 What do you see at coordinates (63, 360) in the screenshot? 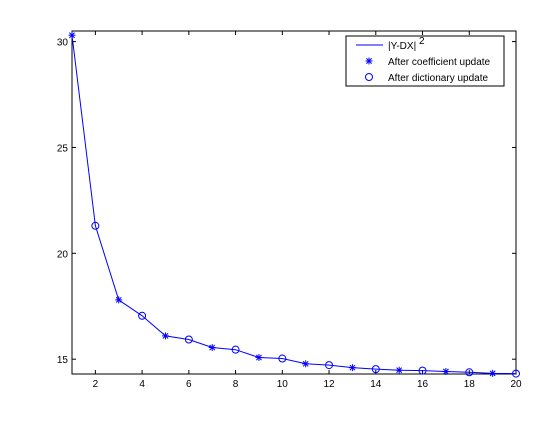
I see `y-tick-label: 15` at bounding box center [63, 360].